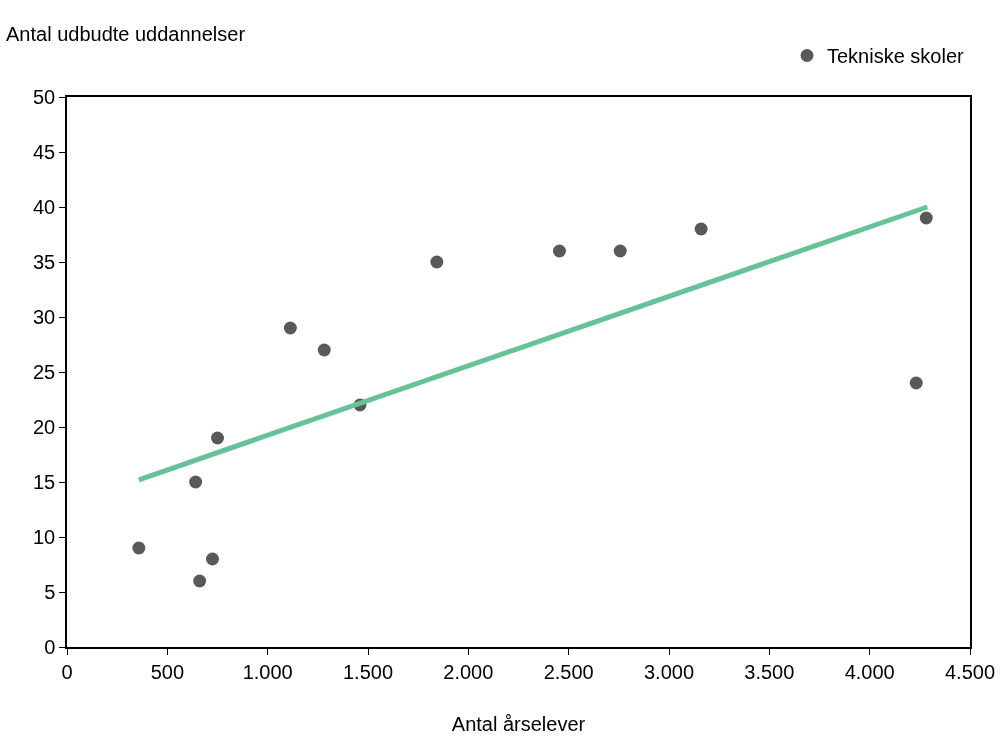 This screenshot has height=744, width=1007. I want to click on y-tick-label: 0, so click(50, 647).